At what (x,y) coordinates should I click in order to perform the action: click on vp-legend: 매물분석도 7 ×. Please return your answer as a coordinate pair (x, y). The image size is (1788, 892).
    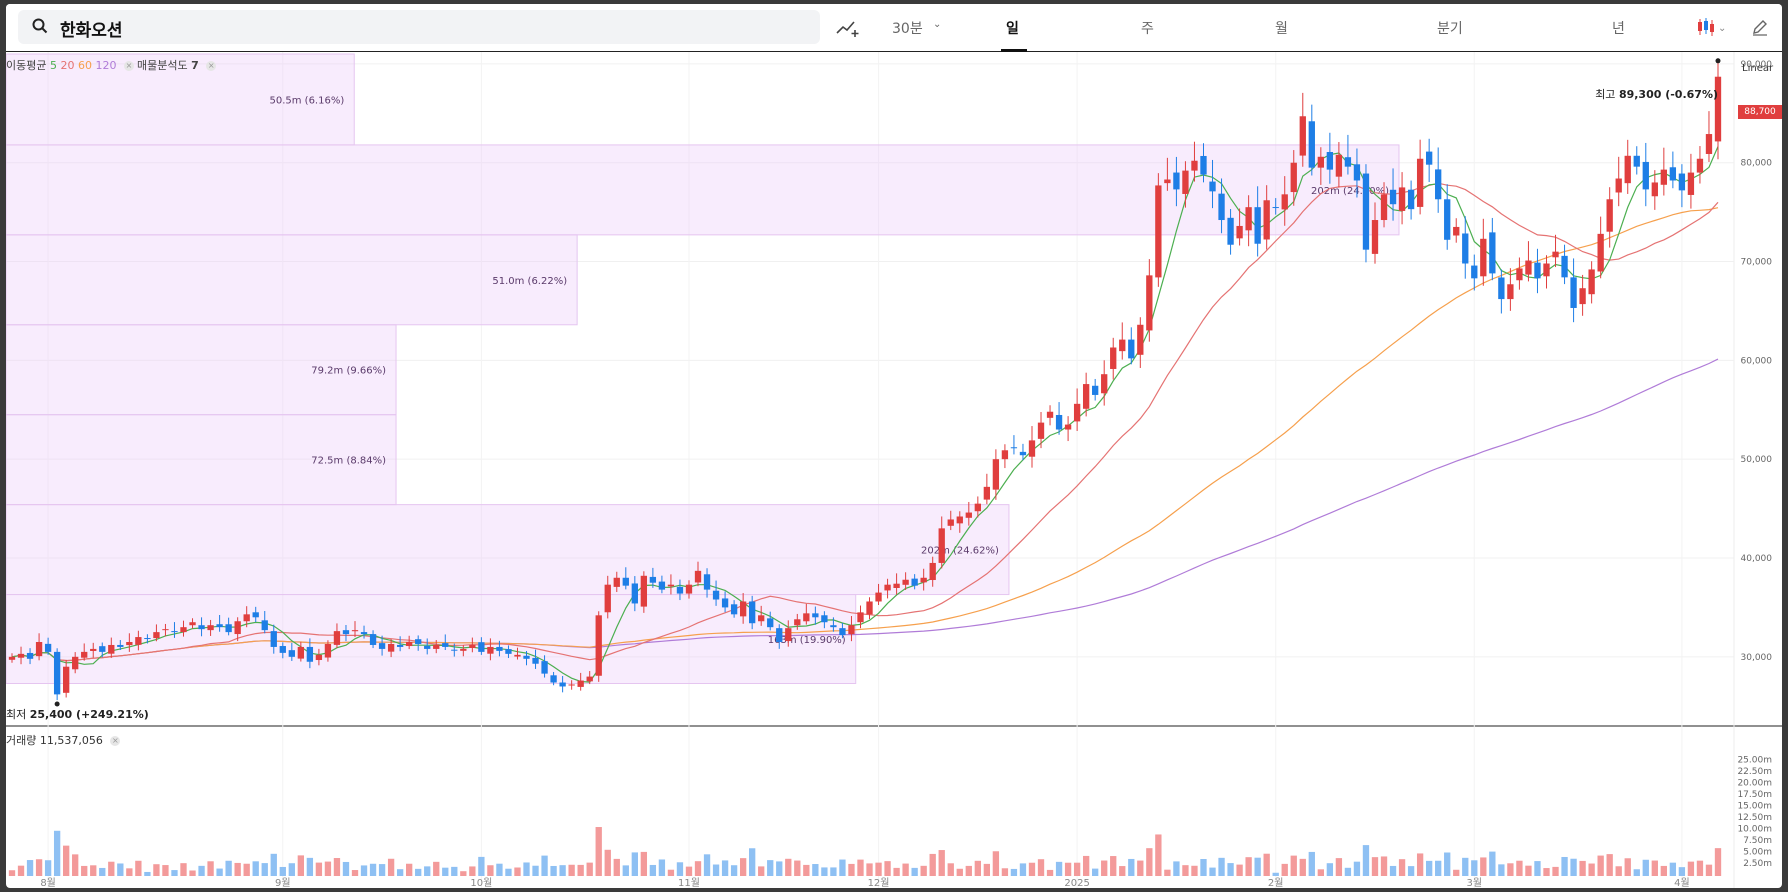
    Looking at the image, I should click on (177, 65).